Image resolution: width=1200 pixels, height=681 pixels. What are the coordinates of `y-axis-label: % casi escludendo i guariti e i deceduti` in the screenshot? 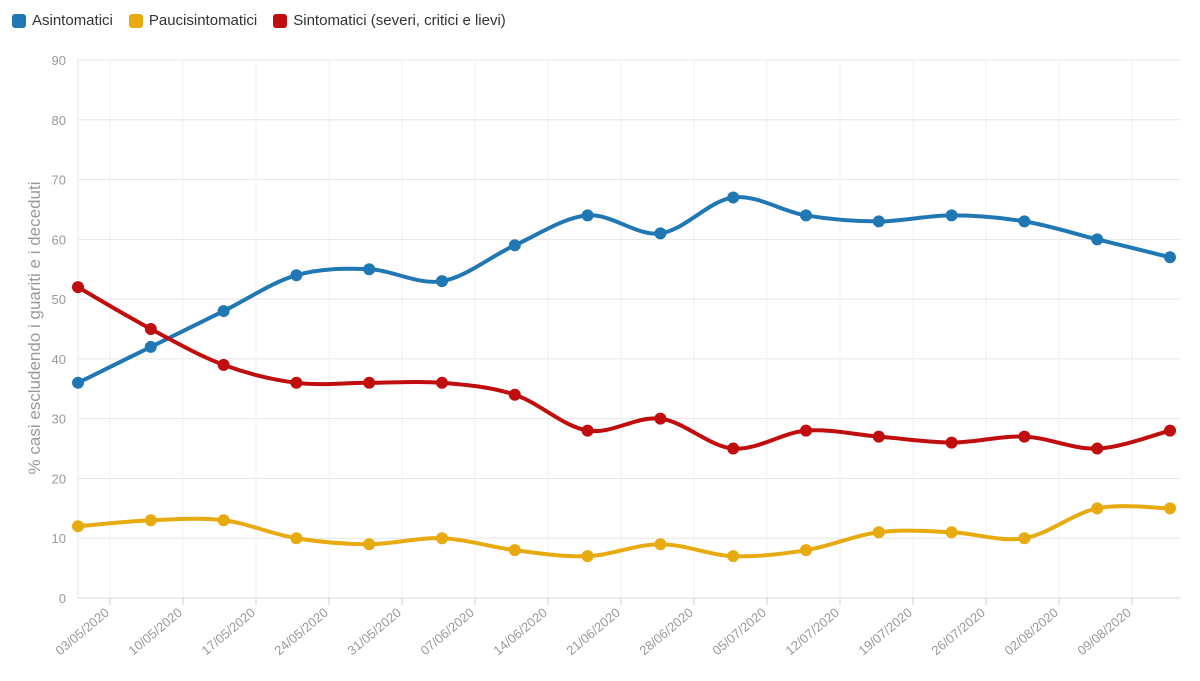 It's located at (34, 328).